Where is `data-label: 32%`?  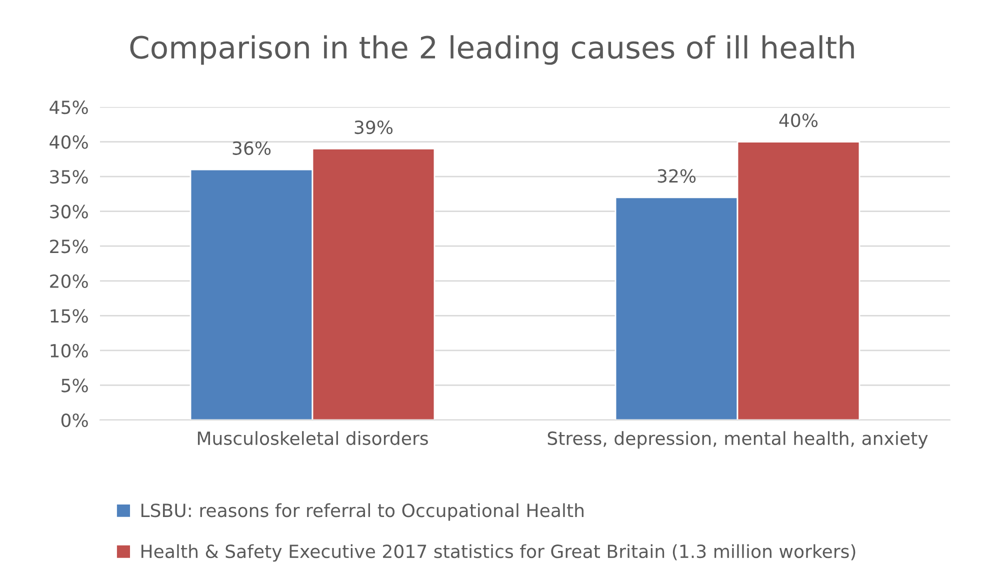 data-label: 32% is located at coordinates (677, 176).